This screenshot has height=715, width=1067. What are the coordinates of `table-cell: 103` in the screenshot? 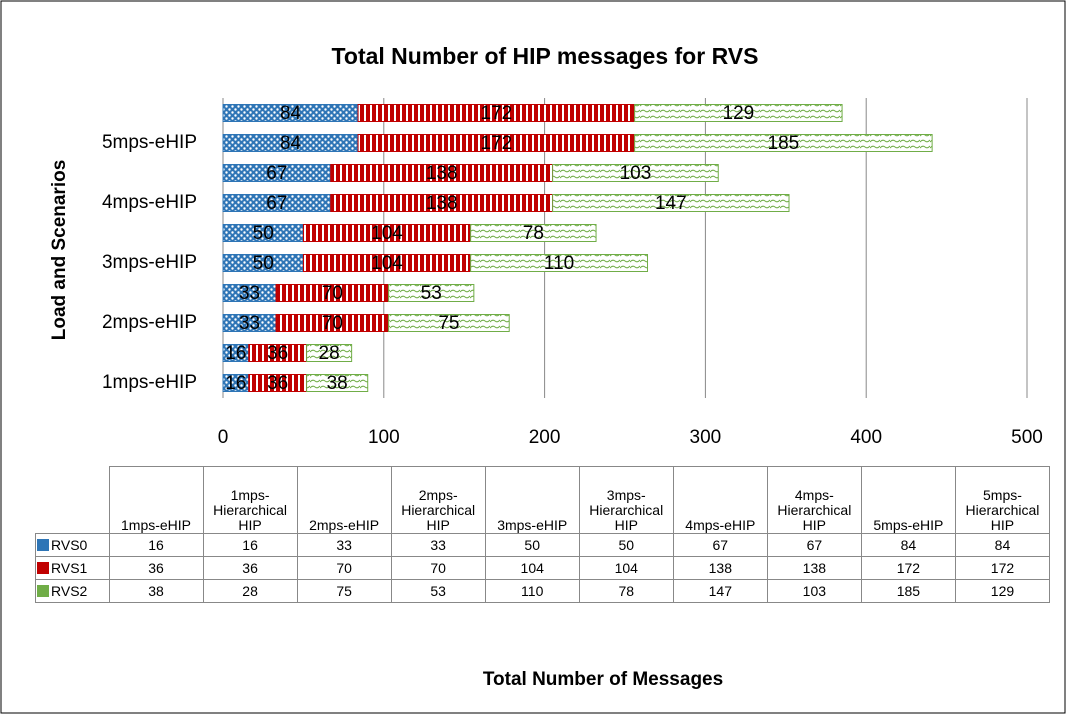 It's located at (814, 591).